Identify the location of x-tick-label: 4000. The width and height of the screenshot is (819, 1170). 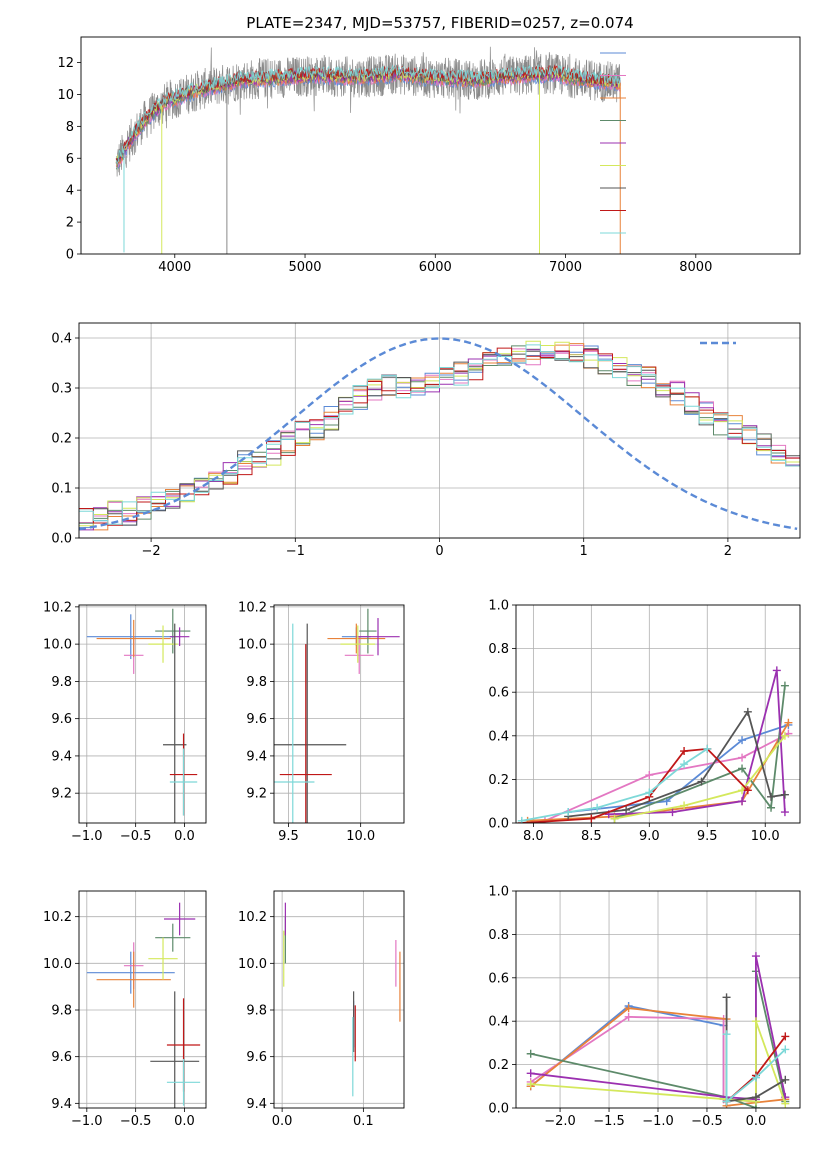
(174, 267).